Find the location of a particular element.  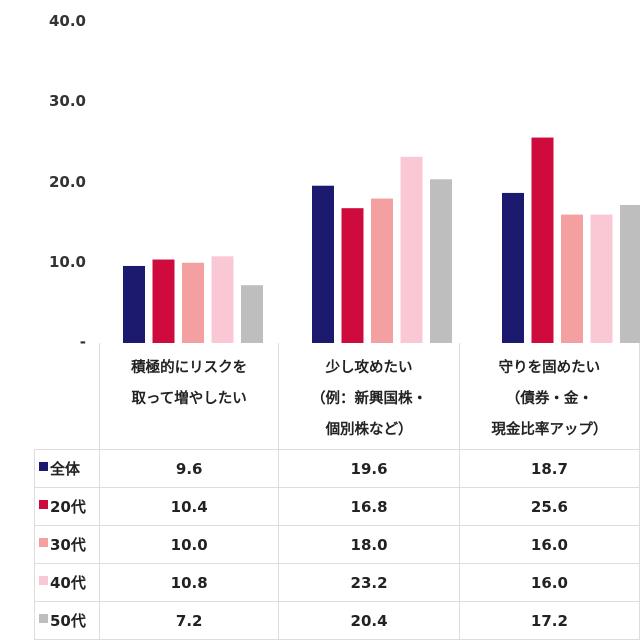

category-label-line: （債券・金・ is located at coordinates (549, 399).